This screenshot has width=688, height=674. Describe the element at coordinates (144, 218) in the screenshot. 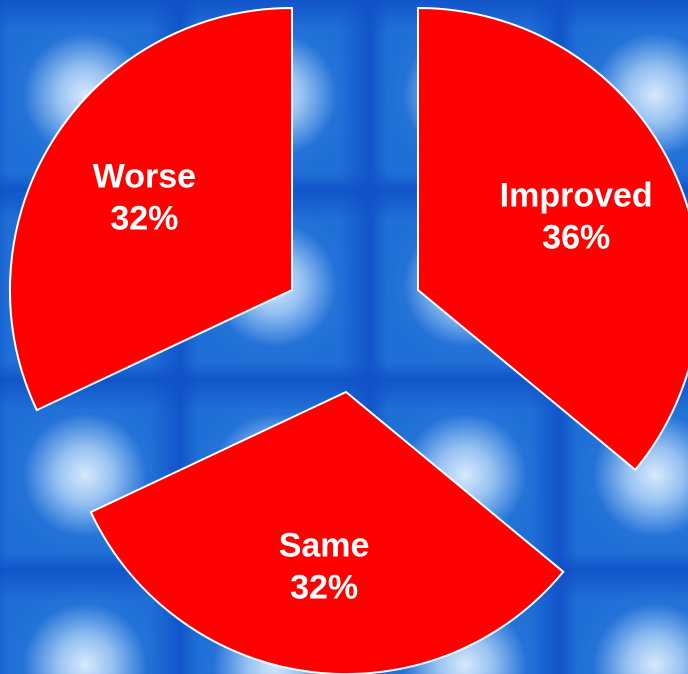

I see `slice-percent-worse: 32%` at that location.